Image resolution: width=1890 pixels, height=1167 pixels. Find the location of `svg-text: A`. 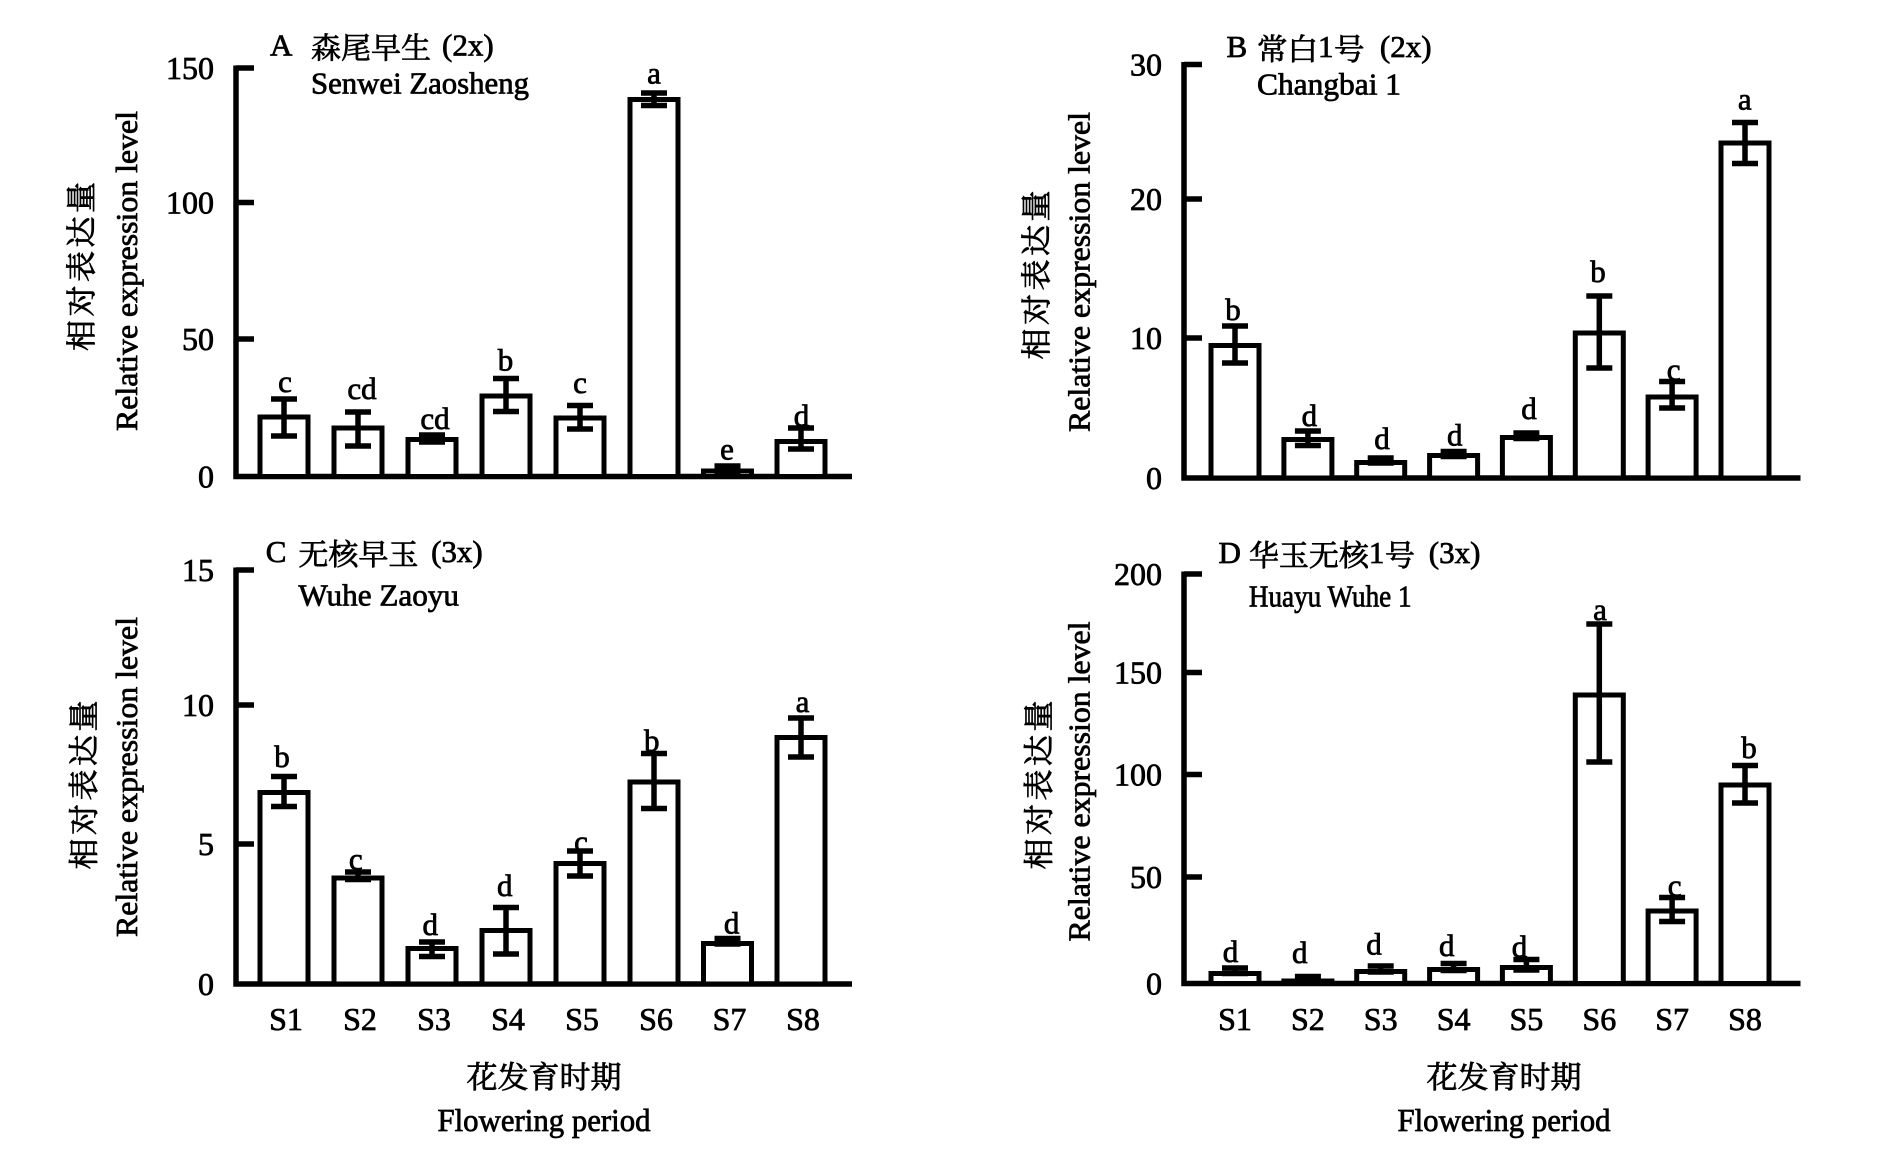

svg-text: A is located at coordinates (281, 45).